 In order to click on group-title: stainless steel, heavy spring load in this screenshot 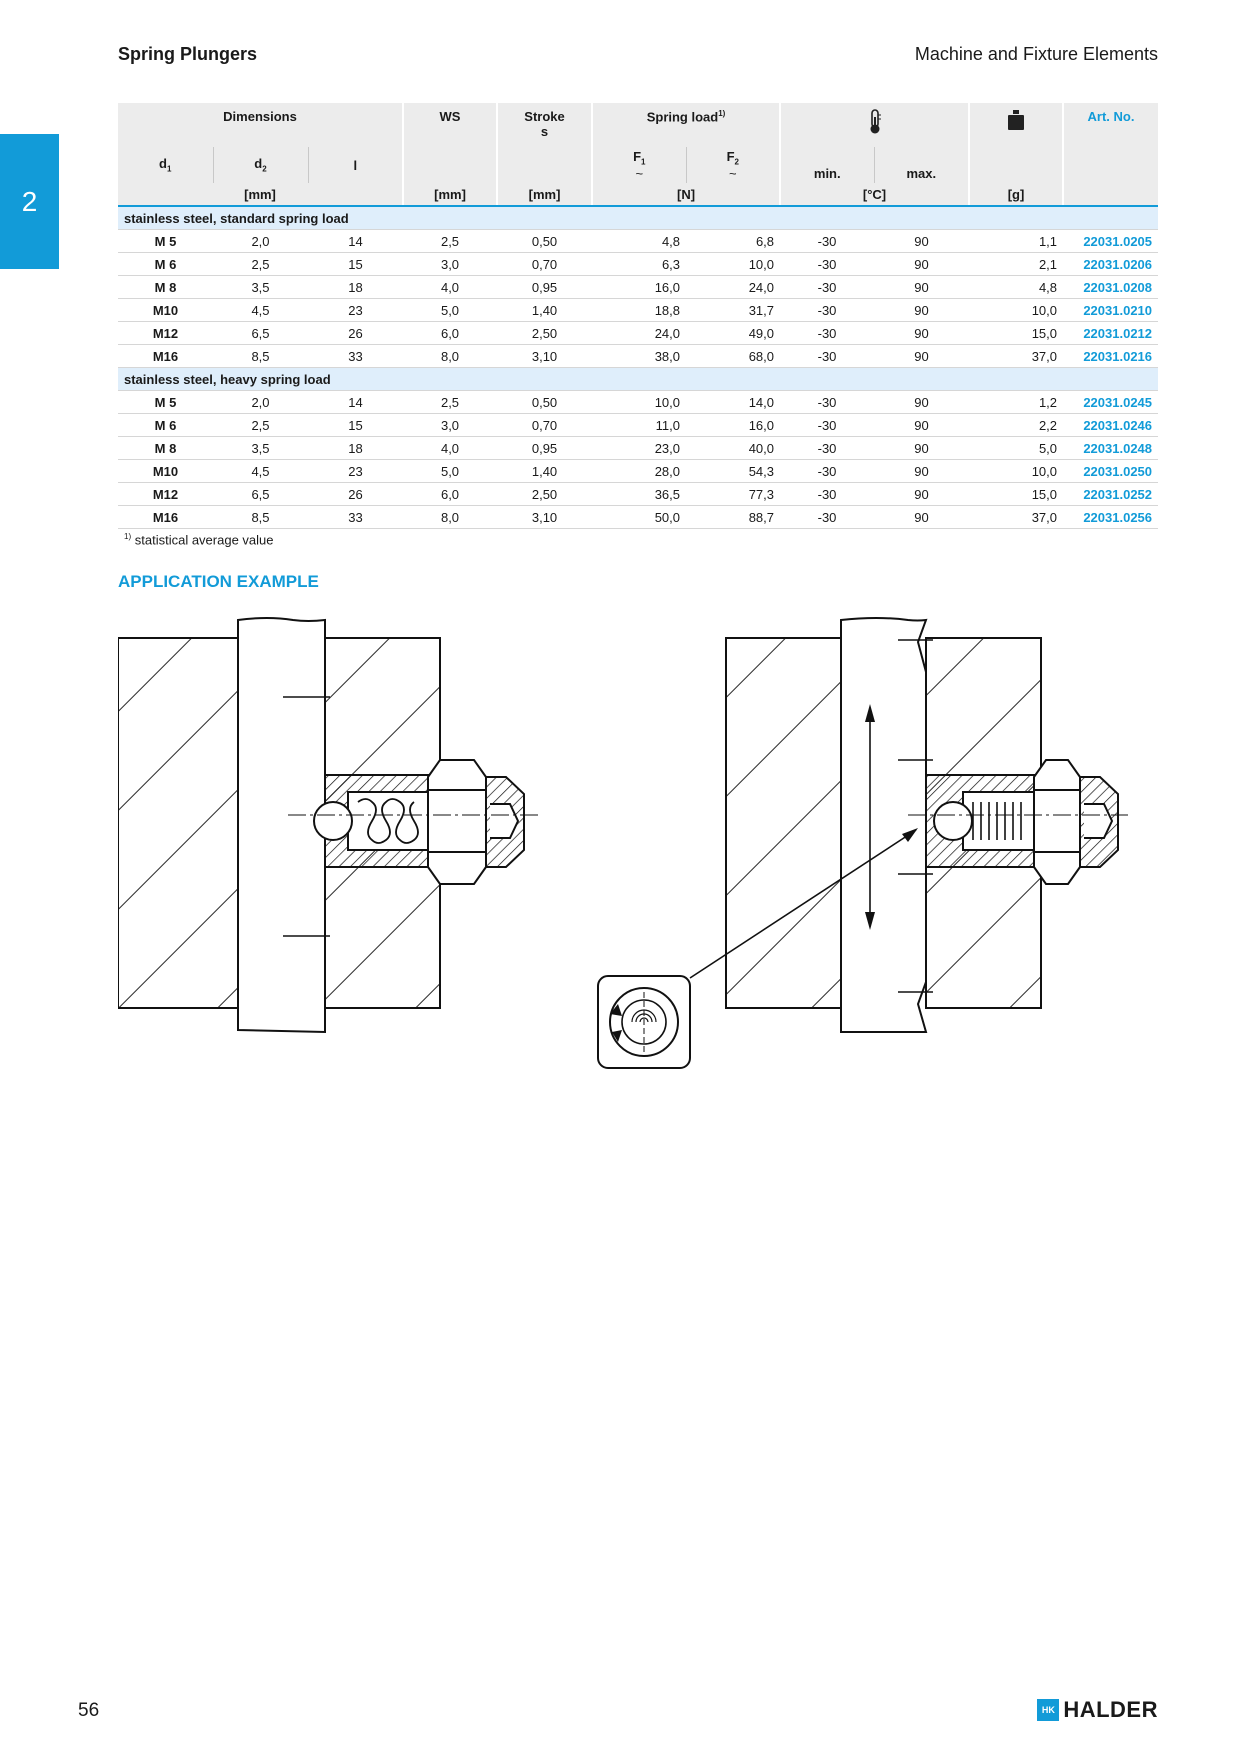, I will do `click(638, 379)`.